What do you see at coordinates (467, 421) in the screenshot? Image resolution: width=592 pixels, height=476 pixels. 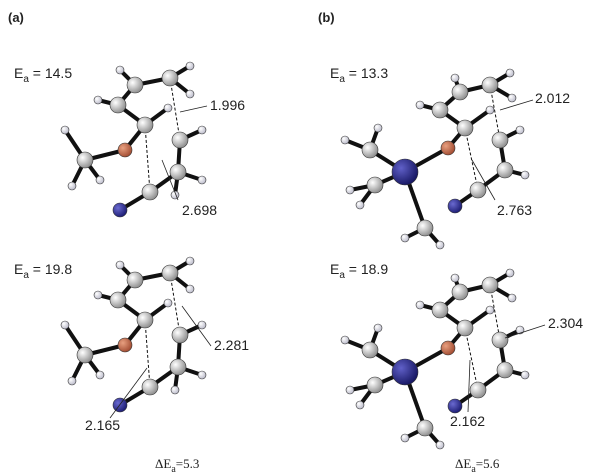 I see `distance-label: 2.162` at bounding box center [467, 421].